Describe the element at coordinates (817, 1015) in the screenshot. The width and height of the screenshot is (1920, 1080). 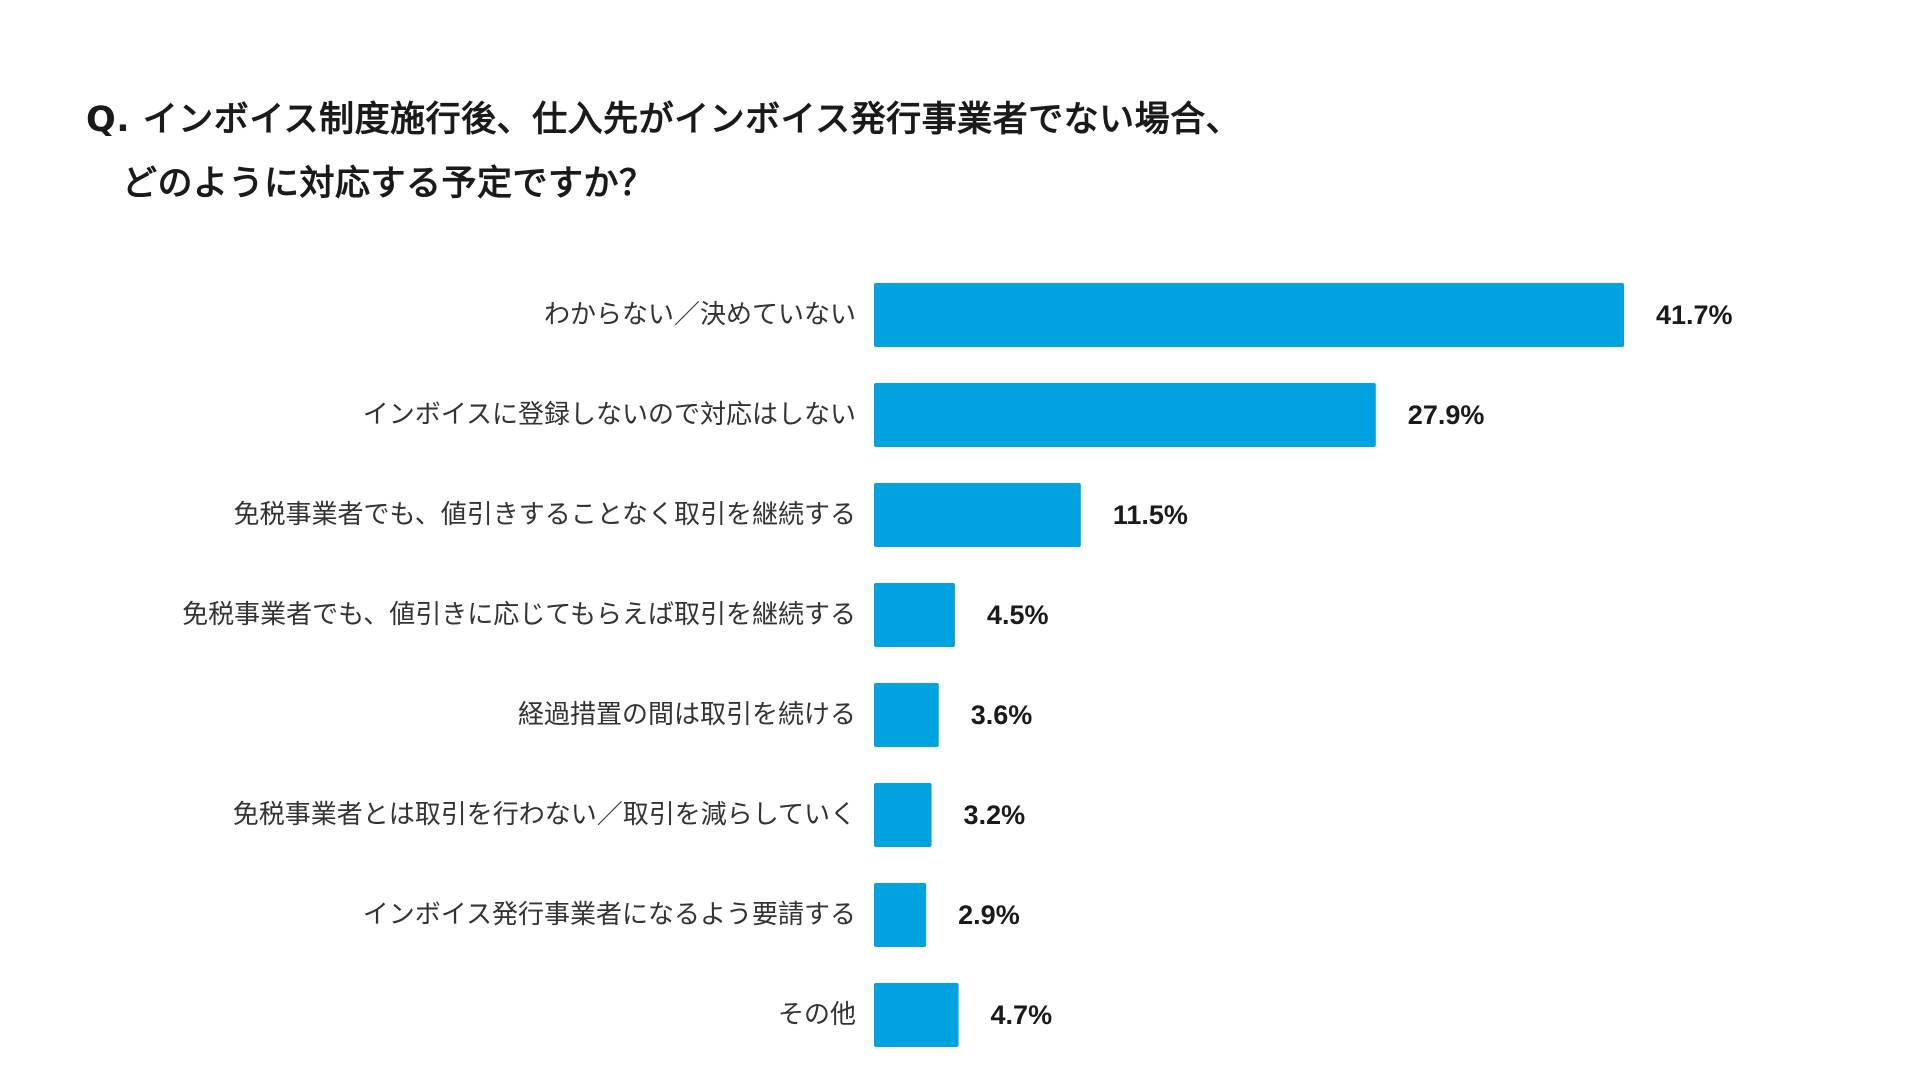
I see `category-label: その他` at that location.